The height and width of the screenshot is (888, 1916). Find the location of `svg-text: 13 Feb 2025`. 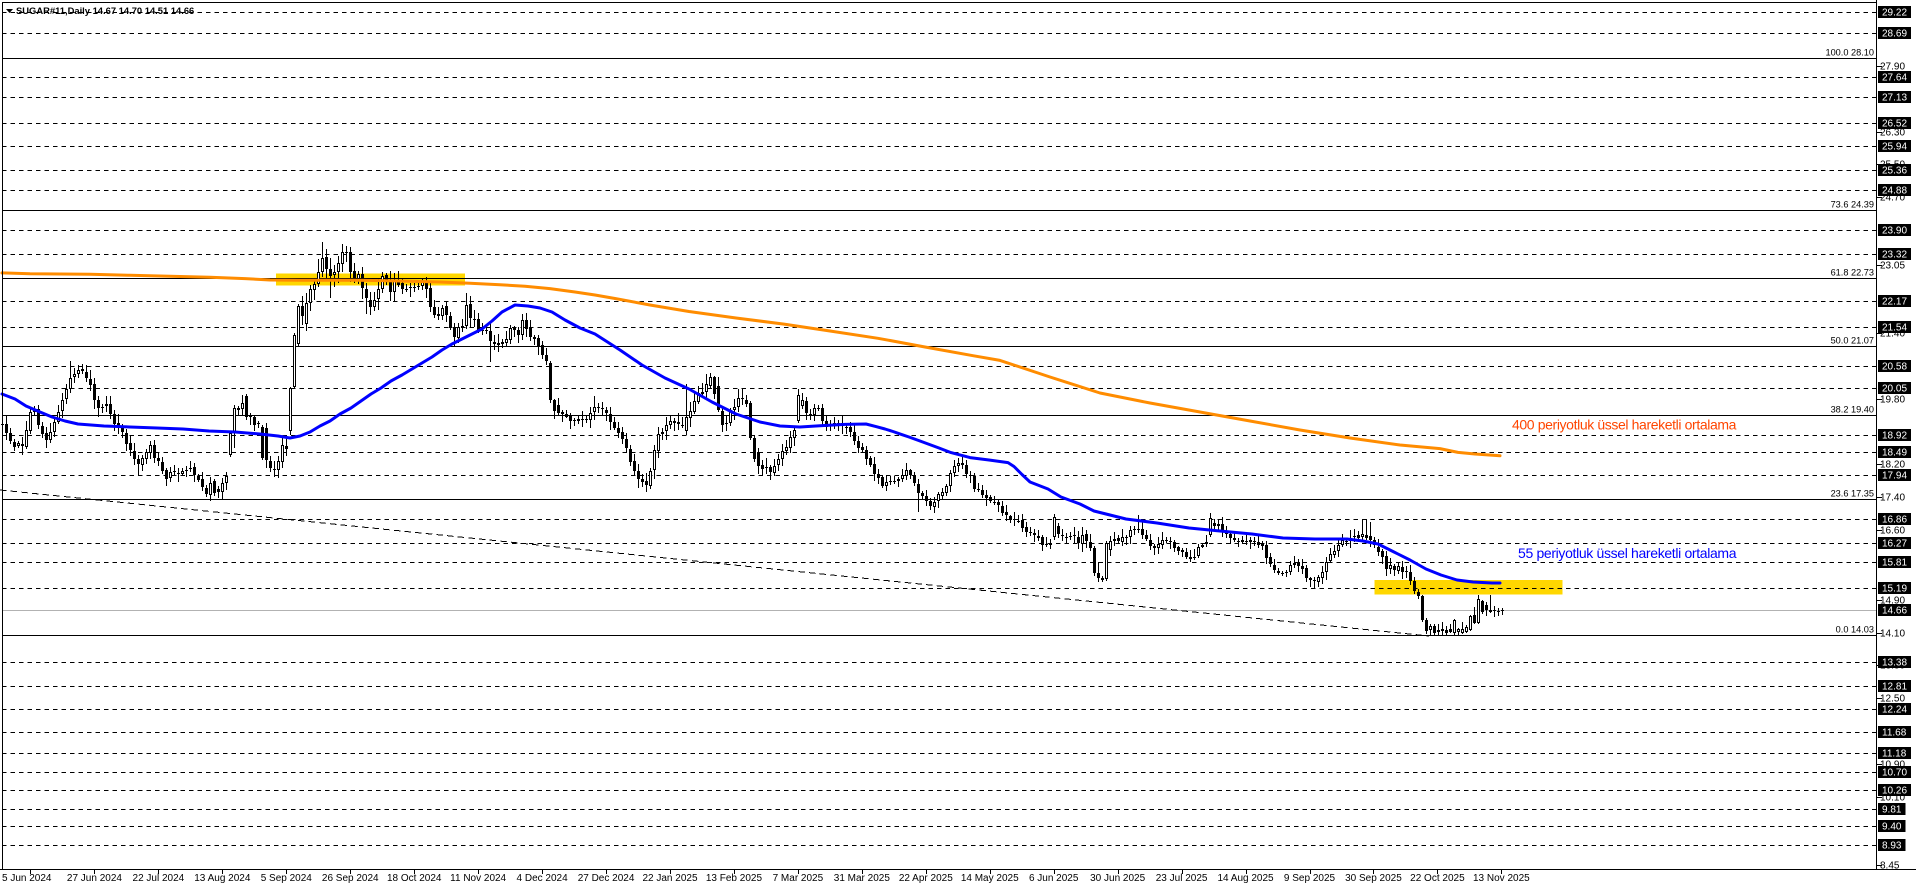

svg-text: 13 Feb 2025 is located at coordinates (734, 878).